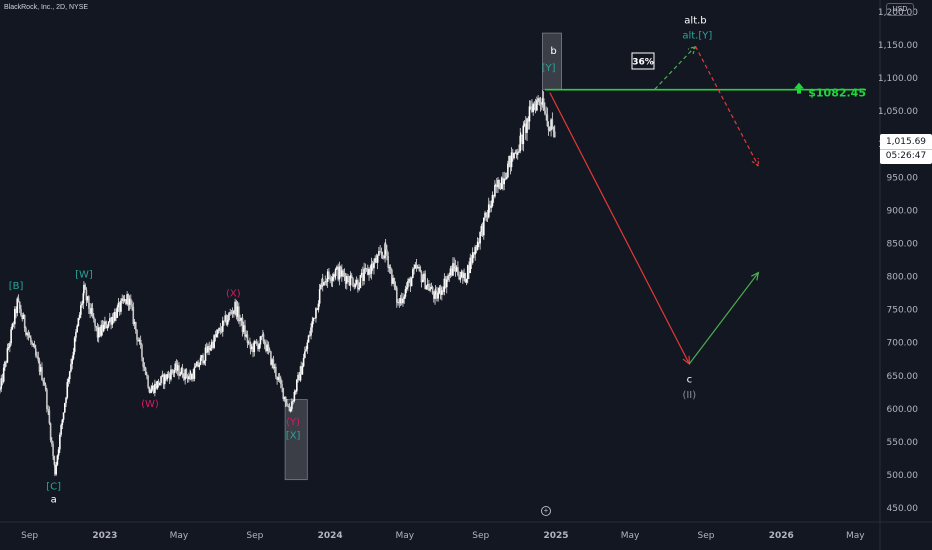  What do you see at coordinates (293, 435) in the screenshot?
I see `wave-label: [X]` at bounding box center [293, 435].